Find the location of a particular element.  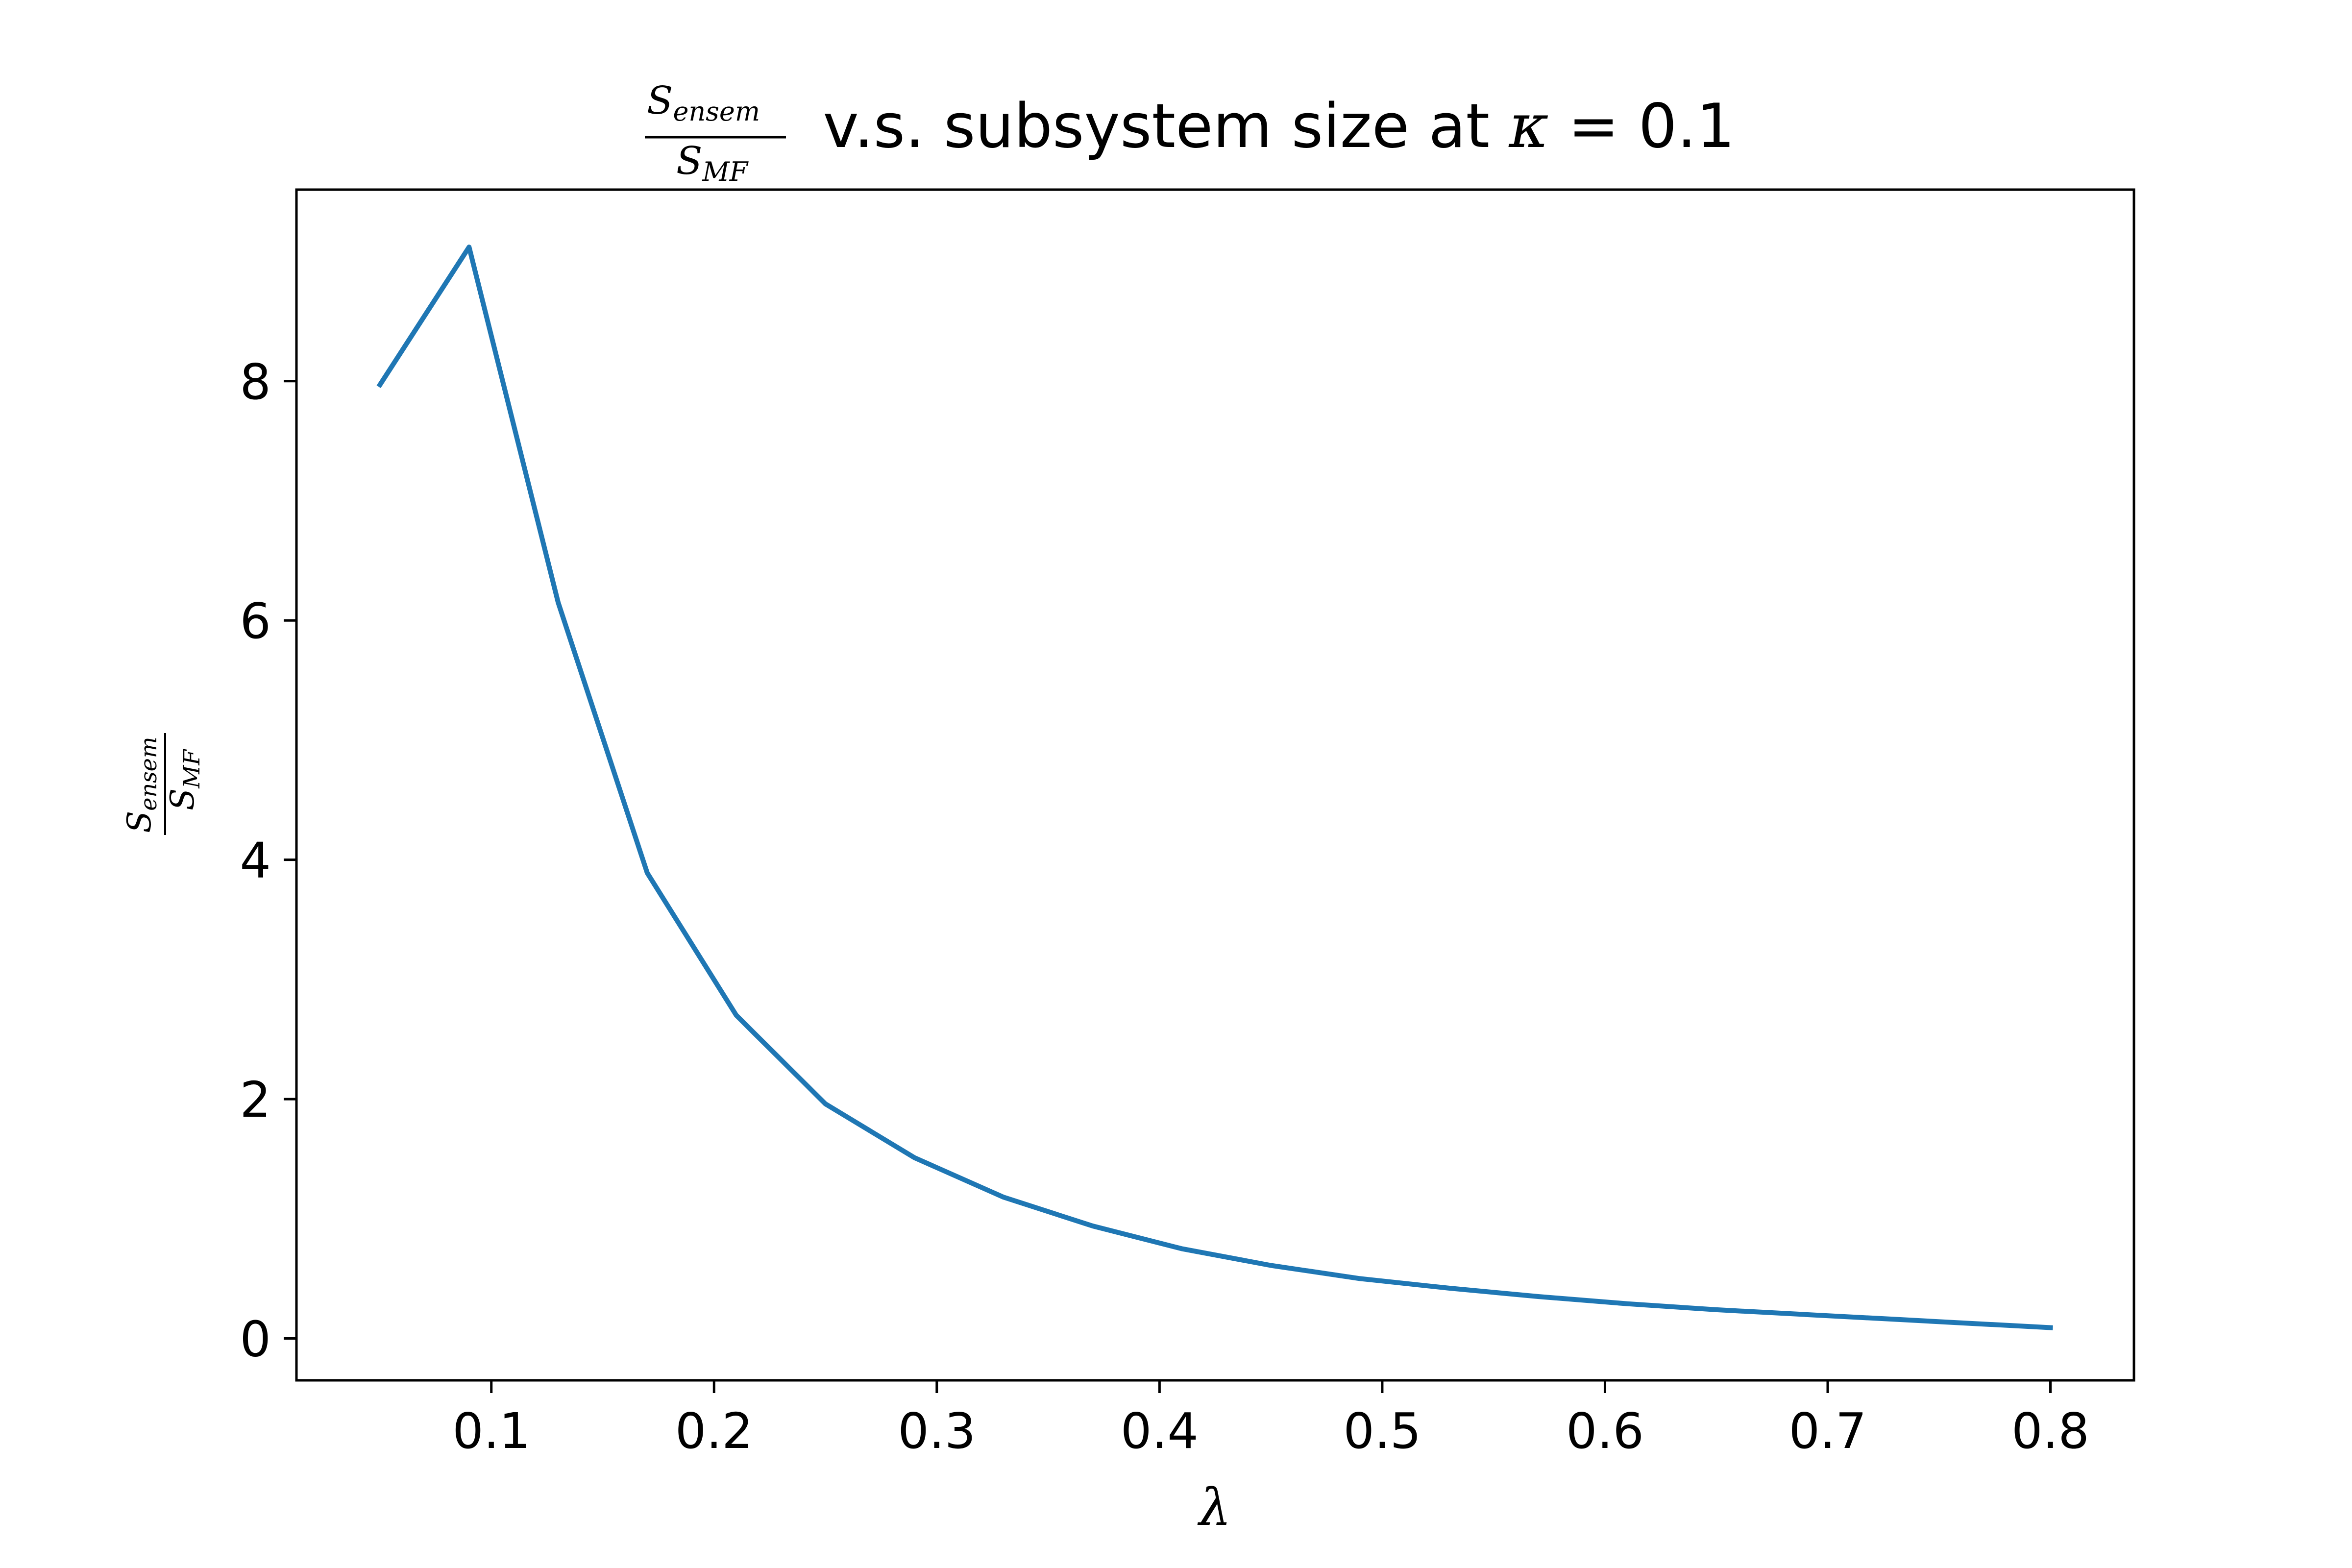

x-tick-label: 0.4 is located at coordinates (1160, 1431).